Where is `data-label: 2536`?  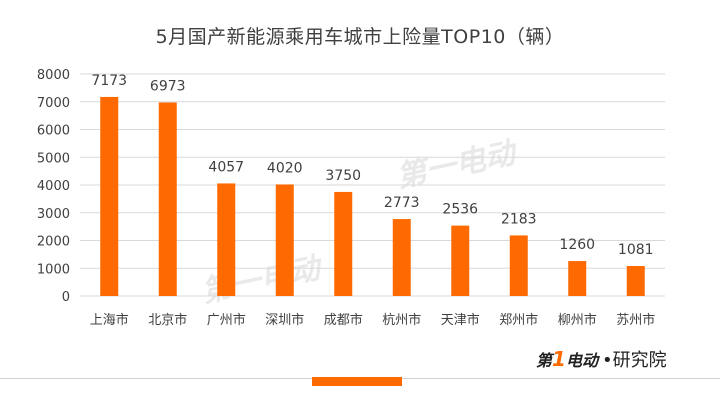
data-label: 2536 is located at coordinates (460, 210).